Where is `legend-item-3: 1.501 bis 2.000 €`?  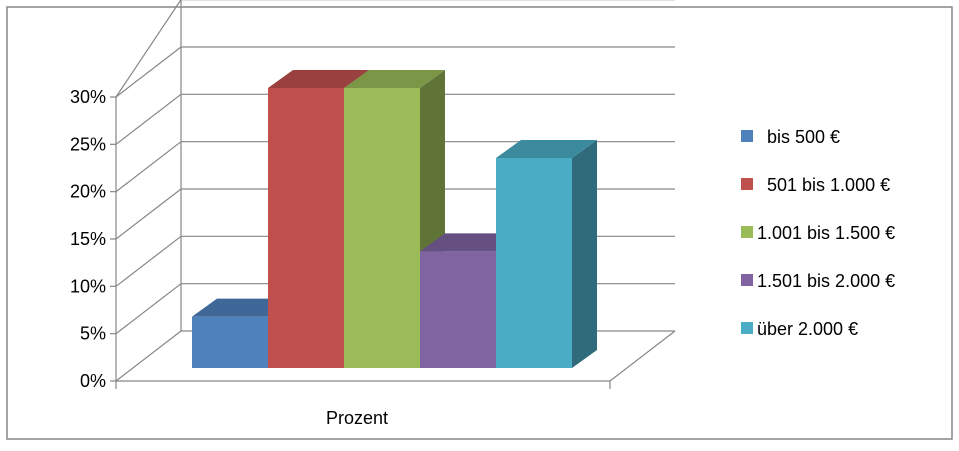
legend-item-3: 1.501 bis 2.000 € is located at coordinates (818, 281).